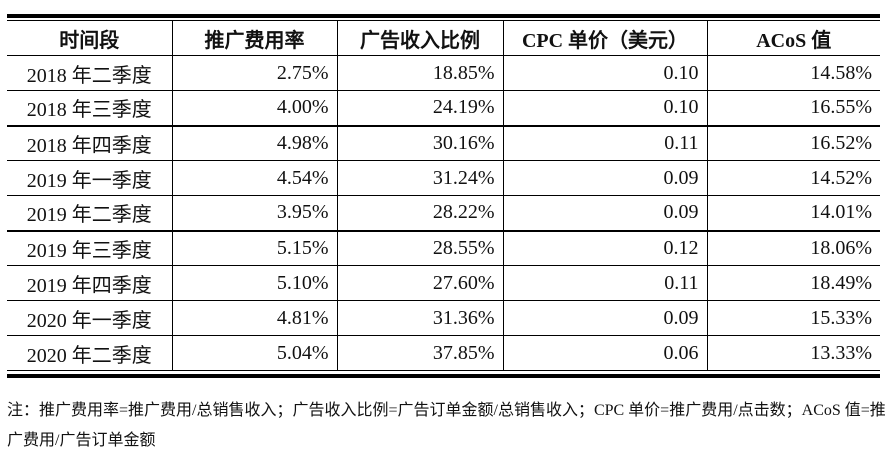 The height and width of the screenshot is (462, 888). I want to click on cell-ad-revenue-ratio: 18.85%, so click(420, 73).